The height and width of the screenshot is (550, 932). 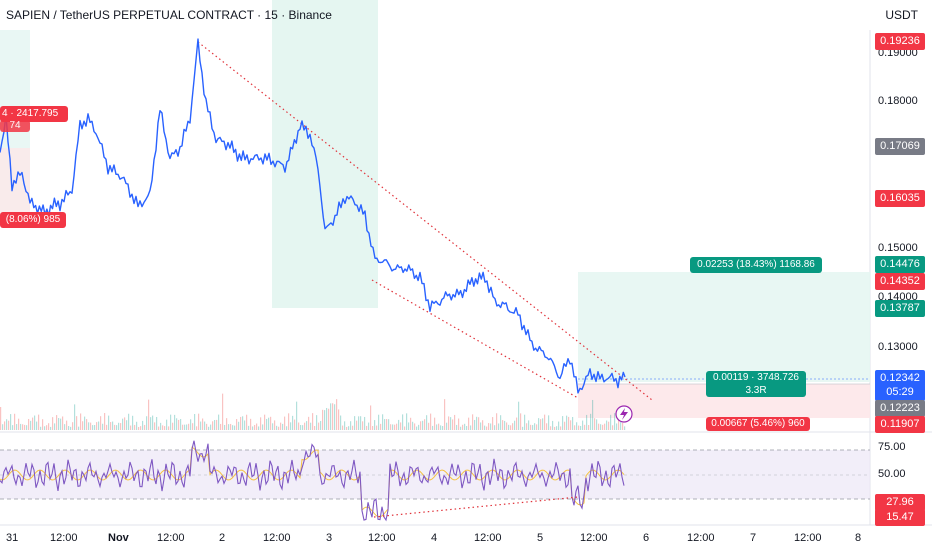 I want to click on target-profit-zone, so click(x=724, y=327).